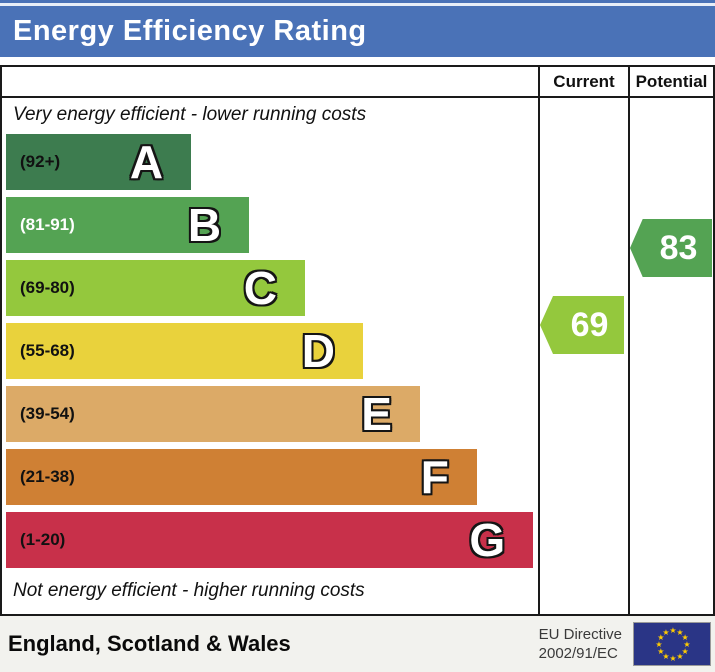 Image resolution: width=715 pixels, height=672 pixels. I want to click on band-letter: F, so click(435, 477).